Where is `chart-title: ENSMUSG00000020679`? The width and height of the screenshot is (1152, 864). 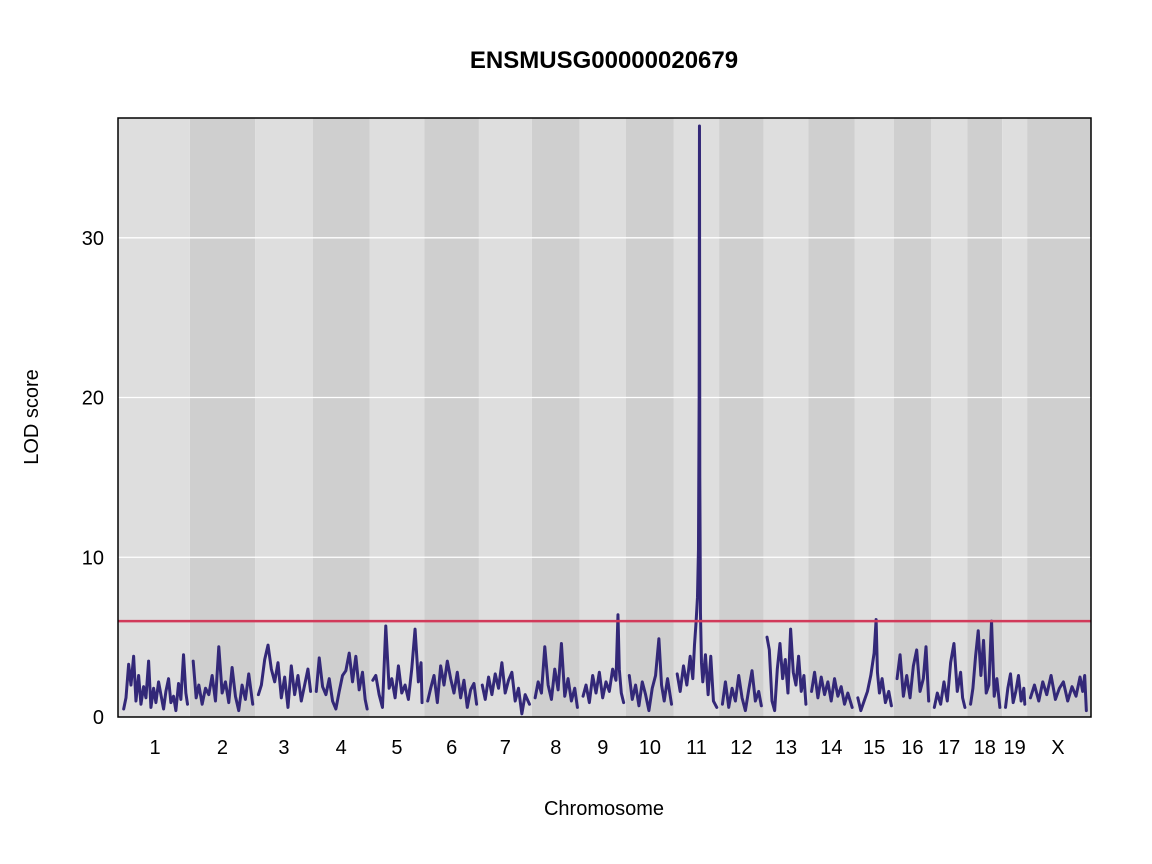 chart-title: ENSMUSG00000020679 is located at coordinates (604, 60).